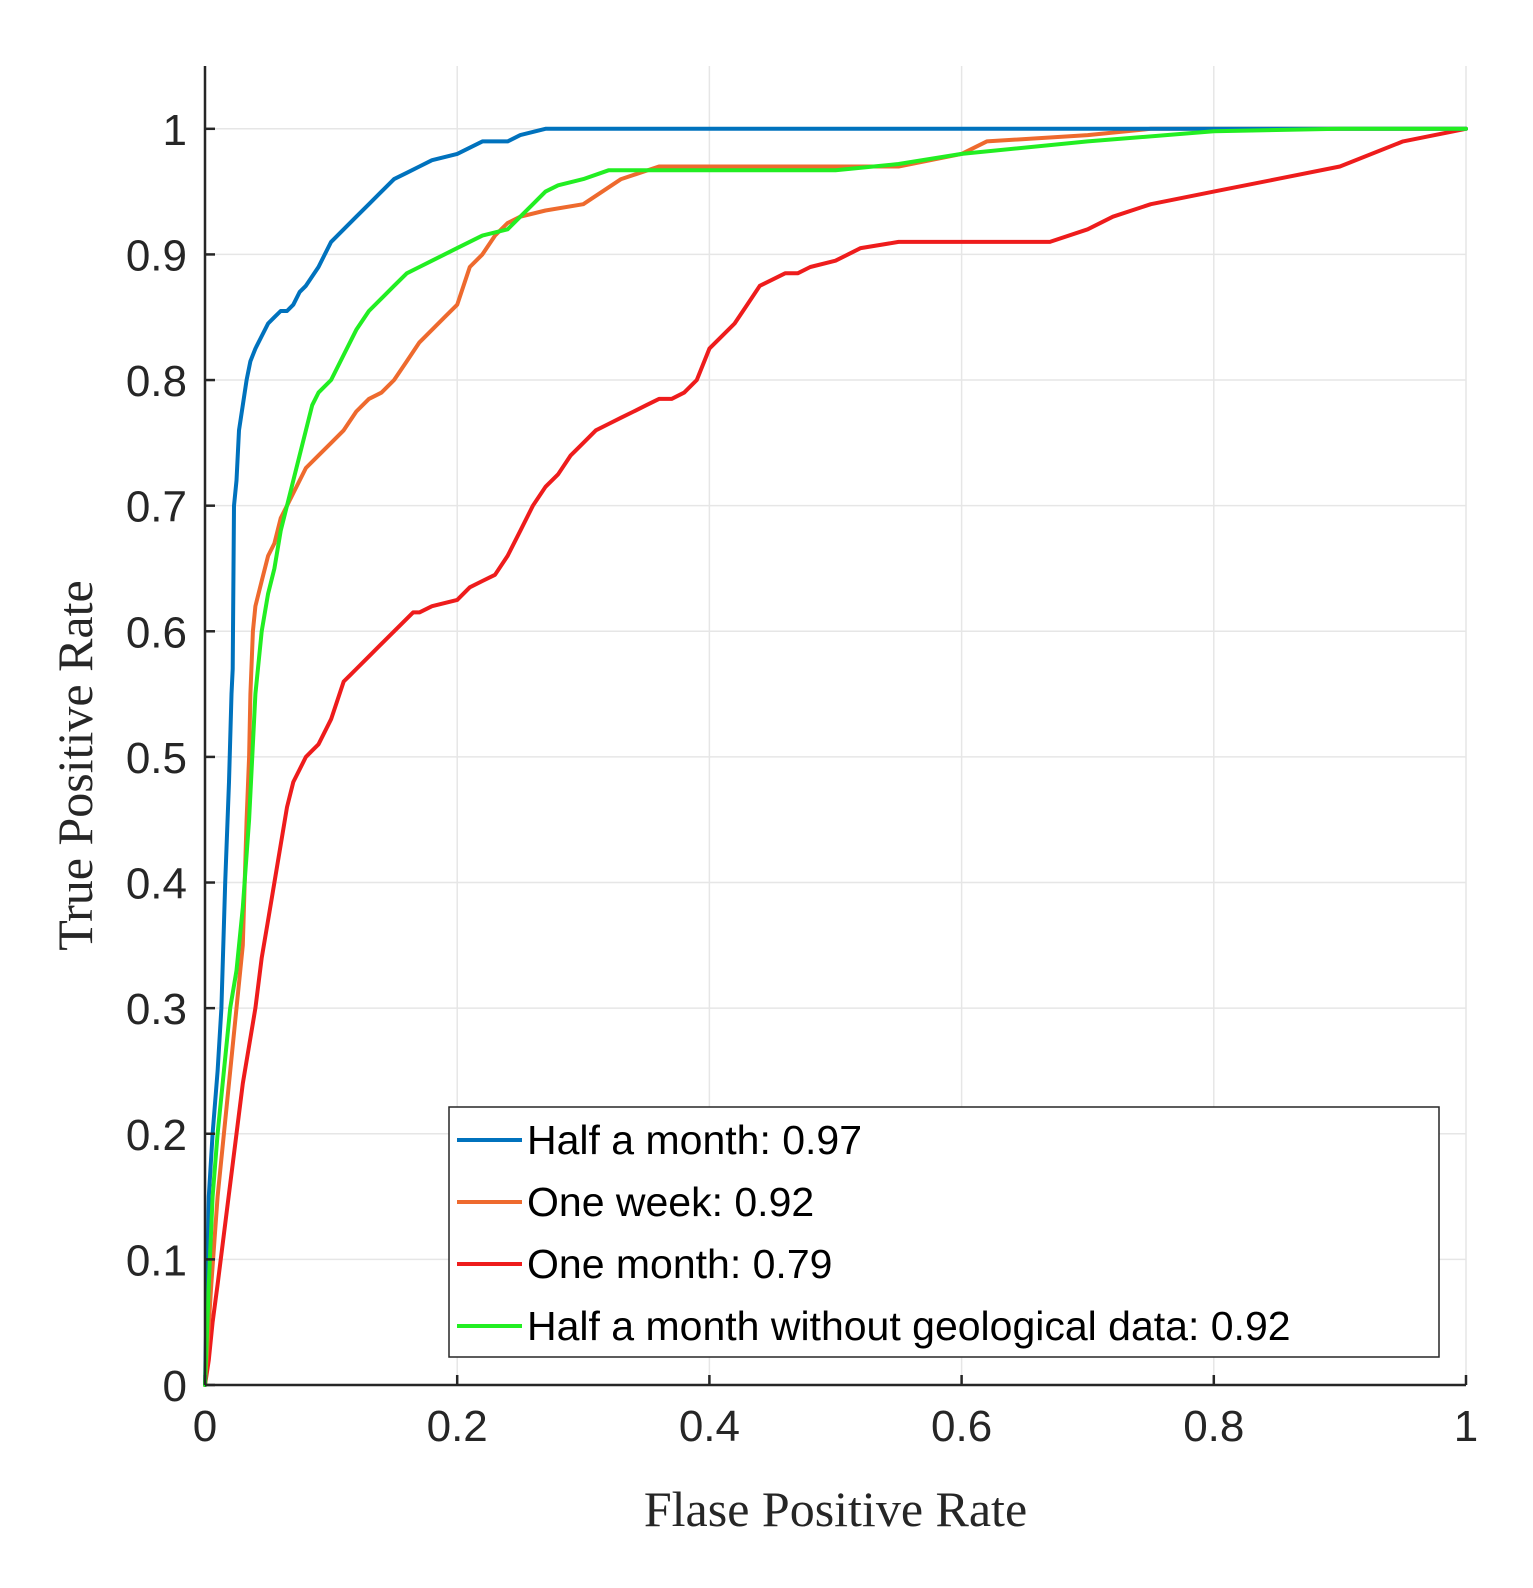  Describe the element at coordinates (1213, 1426) in the screenshot. I see `x-tick-label: 0.8` at that location.